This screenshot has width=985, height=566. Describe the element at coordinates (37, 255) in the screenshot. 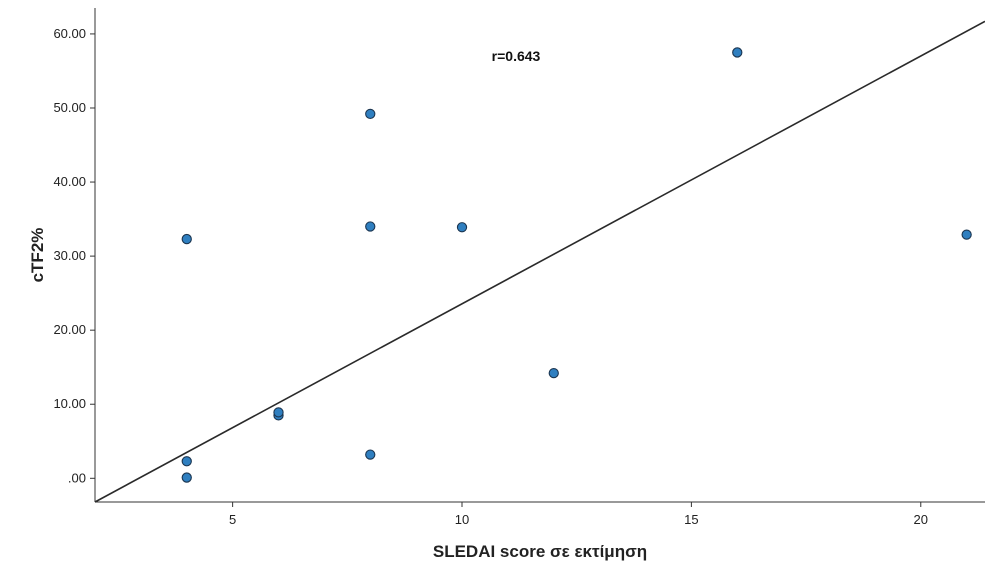

I see `y-axis-title: cTF2%` at that location.